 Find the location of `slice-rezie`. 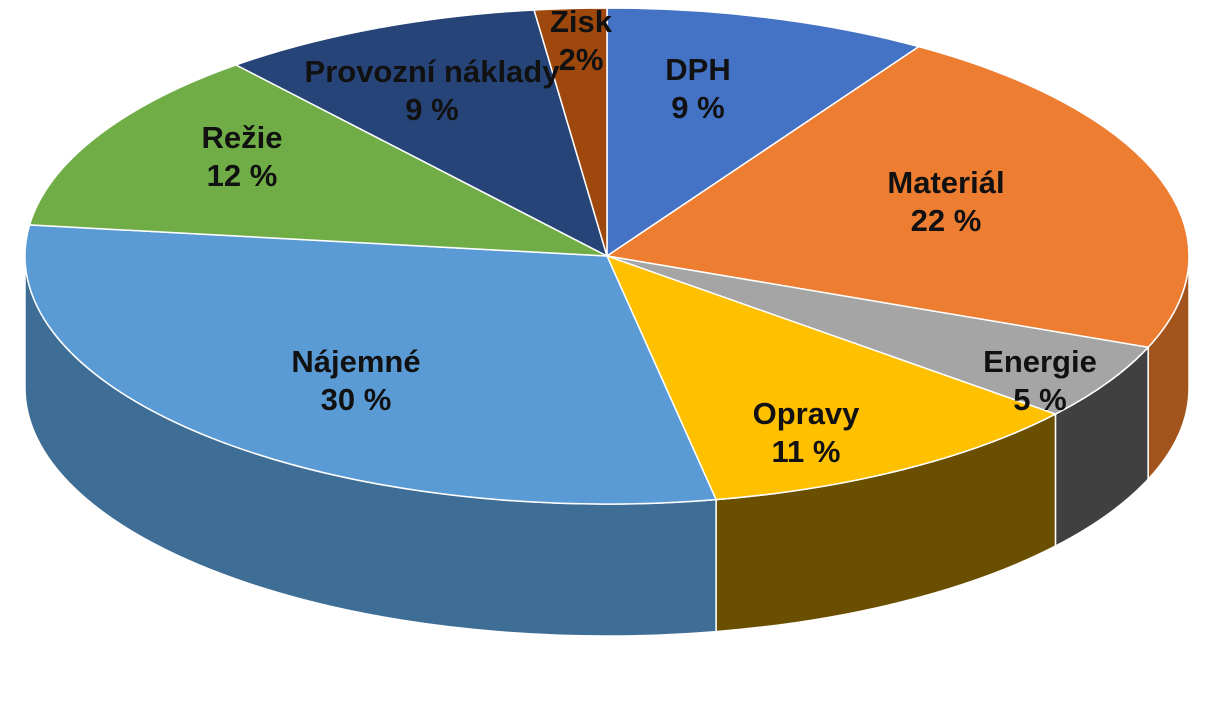

slice-rezie is located at coordinates (318, 160).